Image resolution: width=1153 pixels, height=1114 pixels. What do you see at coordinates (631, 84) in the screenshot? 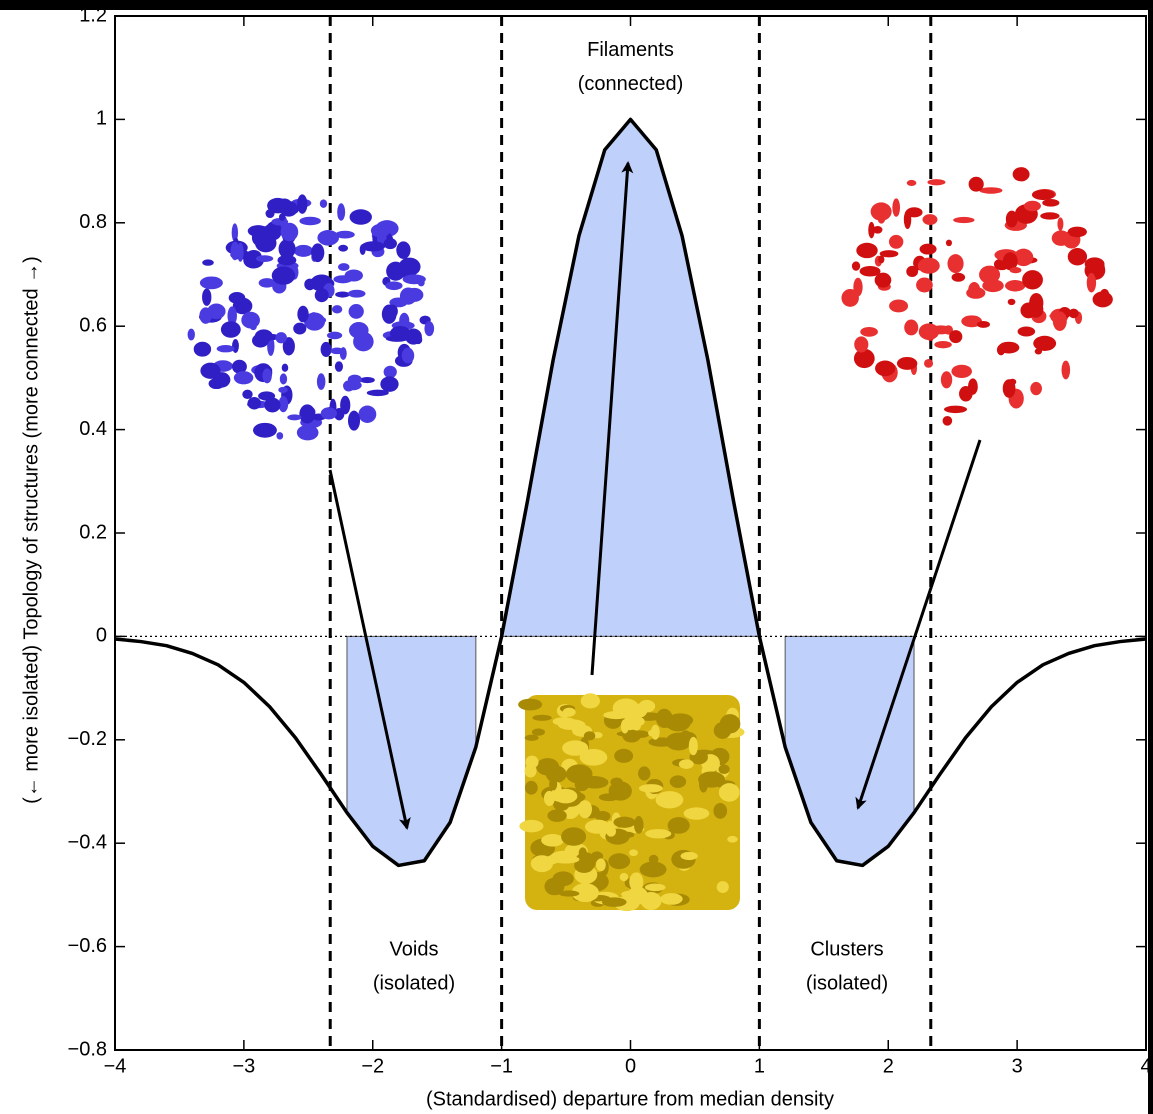
I see `annotation: (connected)` at bounding box center [631, 84].